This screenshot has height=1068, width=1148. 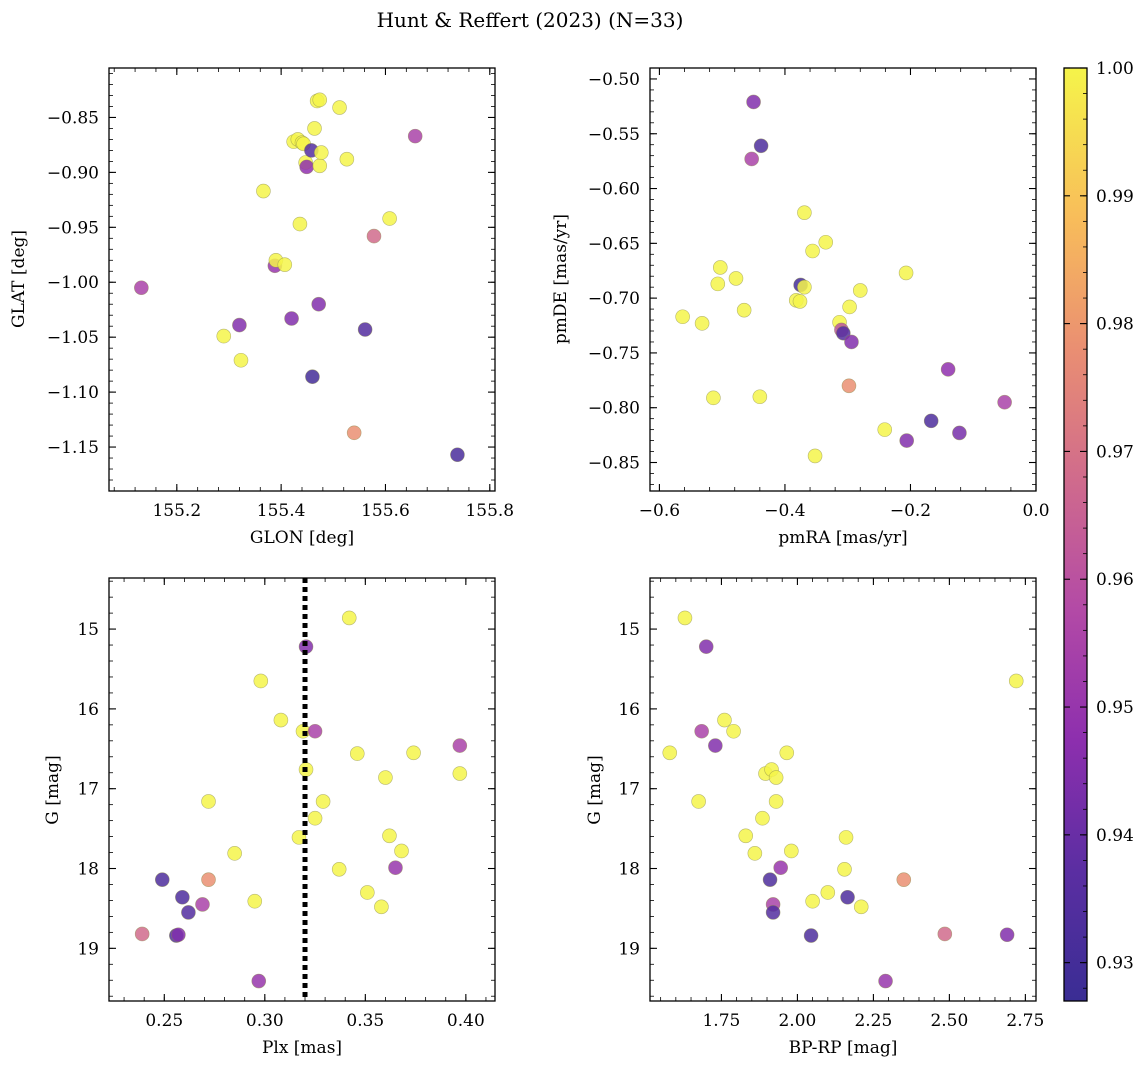 I want to click on x-tick-label: −0.6, so click(x=659, y=511).